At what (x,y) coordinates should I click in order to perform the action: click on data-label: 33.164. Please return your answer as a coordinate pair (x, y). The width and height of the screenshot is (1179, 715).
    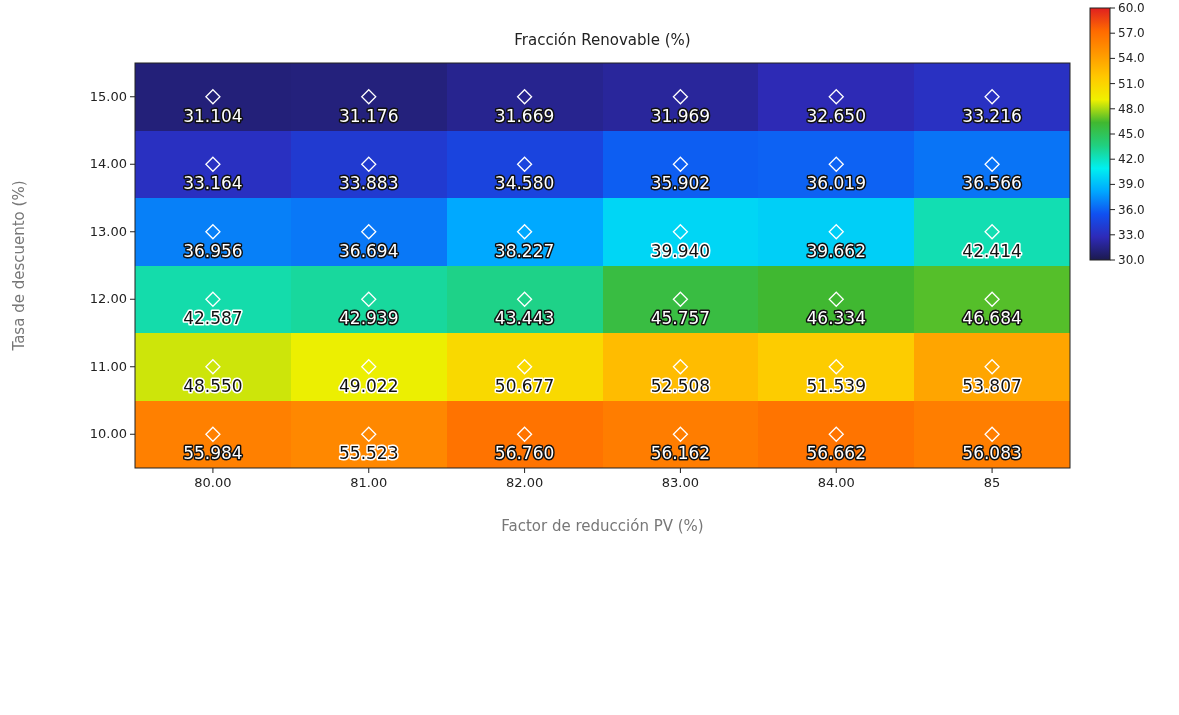
    Looking at the image, I should click on (213, 183).